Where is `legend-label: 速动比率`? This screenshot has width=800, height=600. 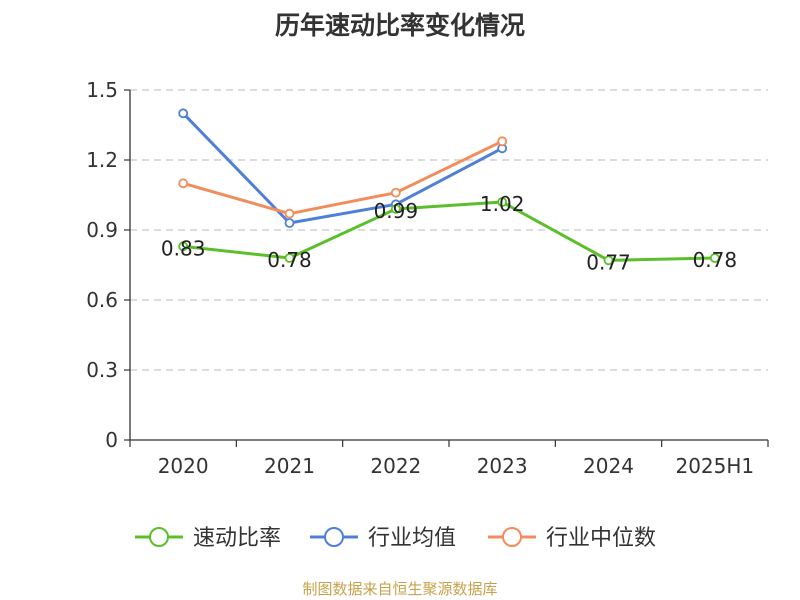
legend-label: 速动比率 is located at coordinates (237, 538).